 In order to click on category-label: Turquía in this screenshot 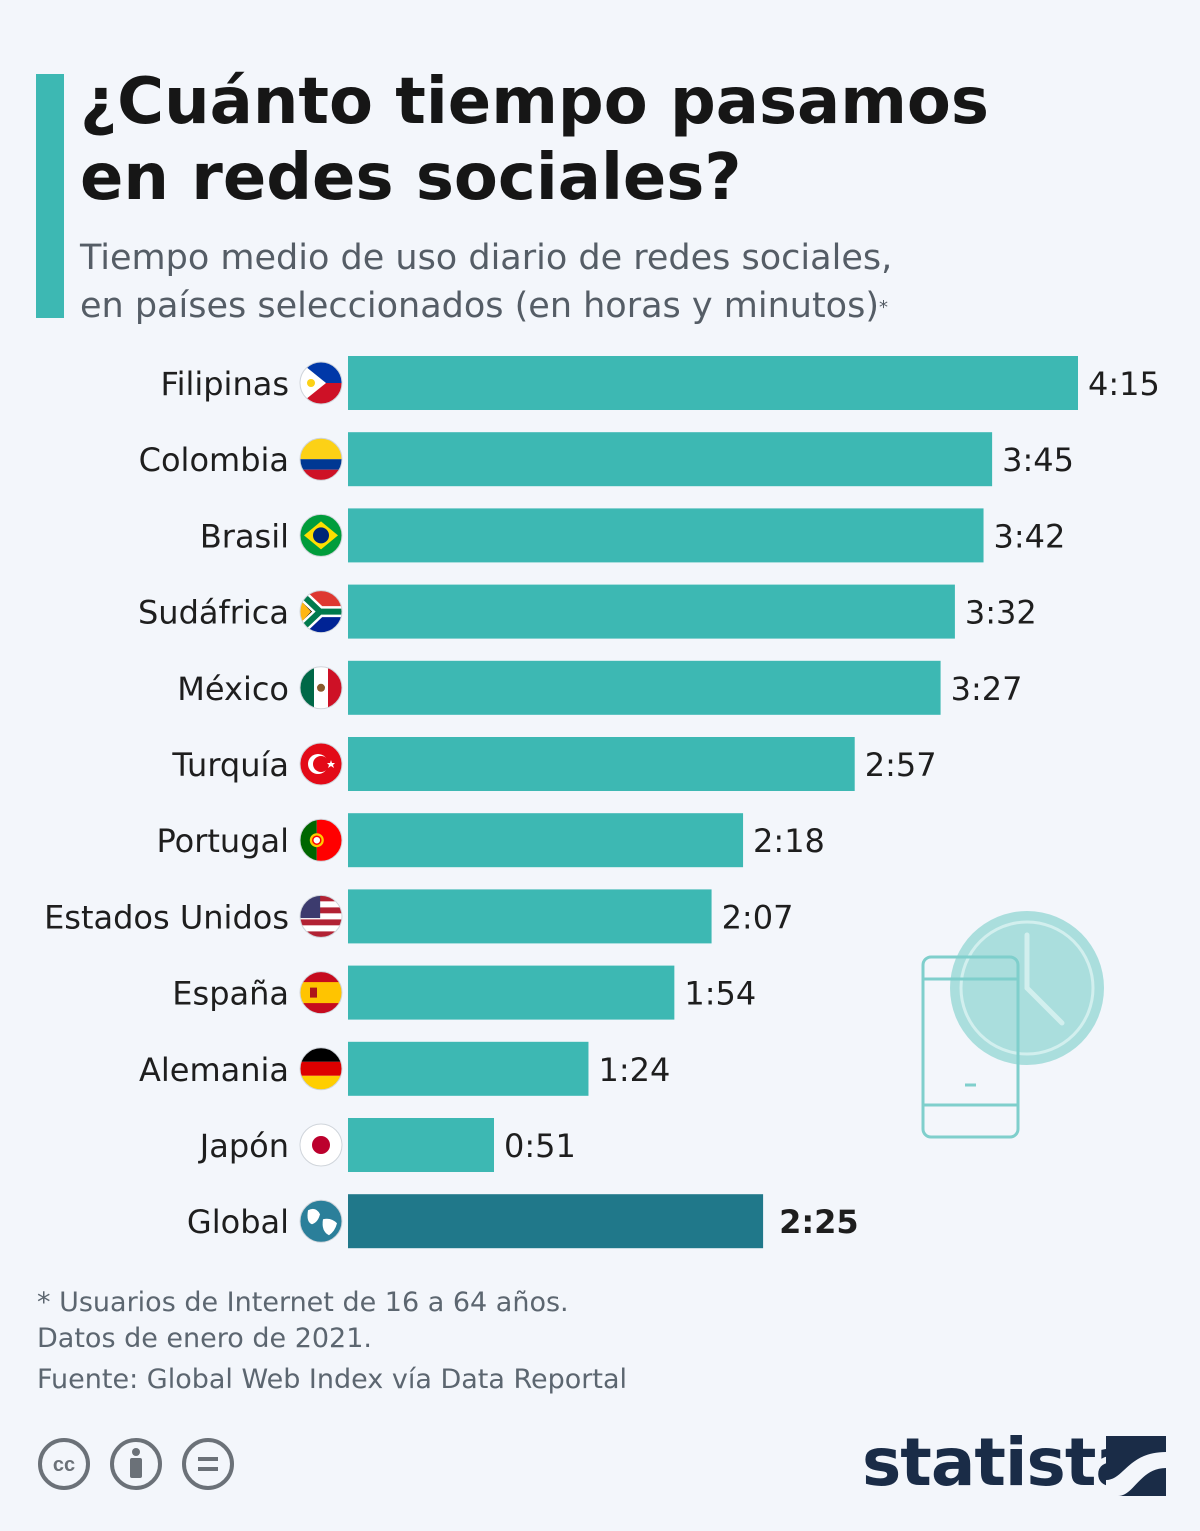, I will do `click(230, 765)`.